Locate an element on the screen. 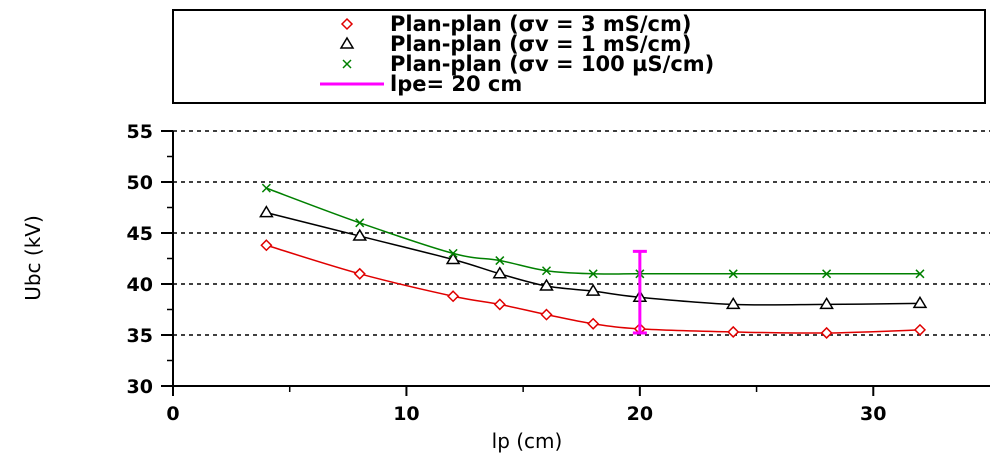  y-tick-label: 50 is located at coordinates (140, 183).